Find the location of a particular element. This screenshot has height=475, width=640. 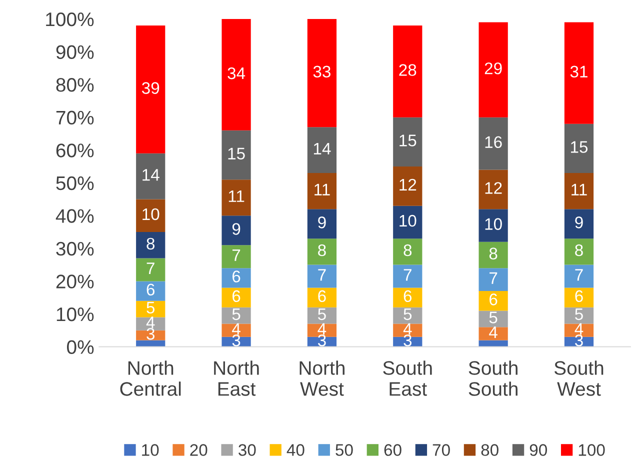

data-label: 14 is located at coordinates (151, 175).